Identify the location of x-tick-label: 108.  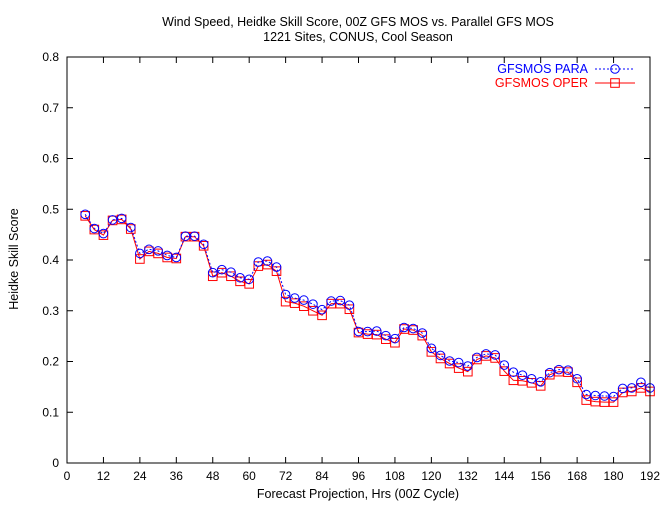
(395, 476).